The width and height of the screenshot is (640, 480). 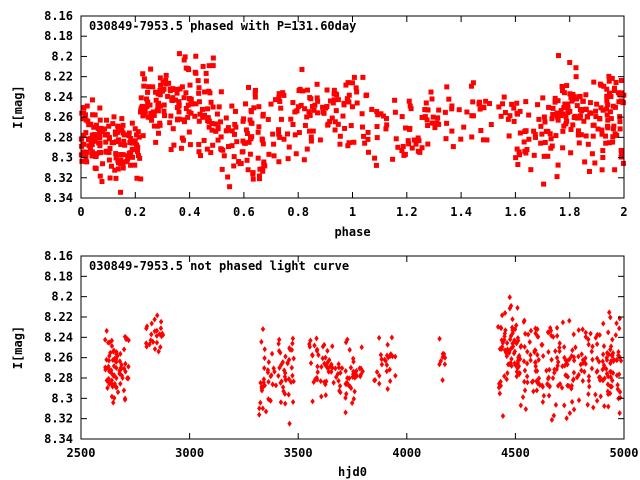 I want to click on y-tick-label: 8.34, so click(x=58, y=198).